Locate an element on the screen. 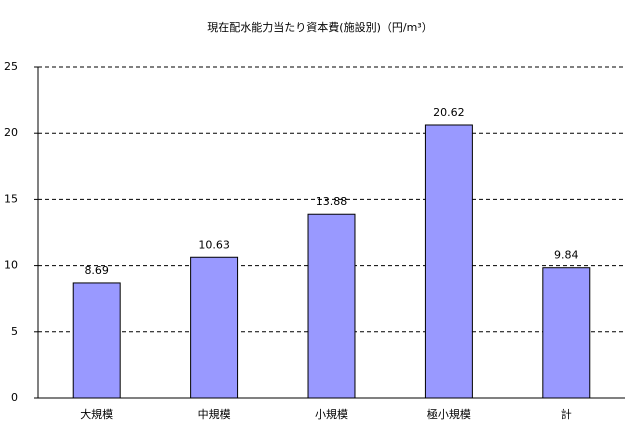 Image resolution: width=641 pixels, height=441 pixels. y-tick-label: 0 is located at coordinates (14, 397).